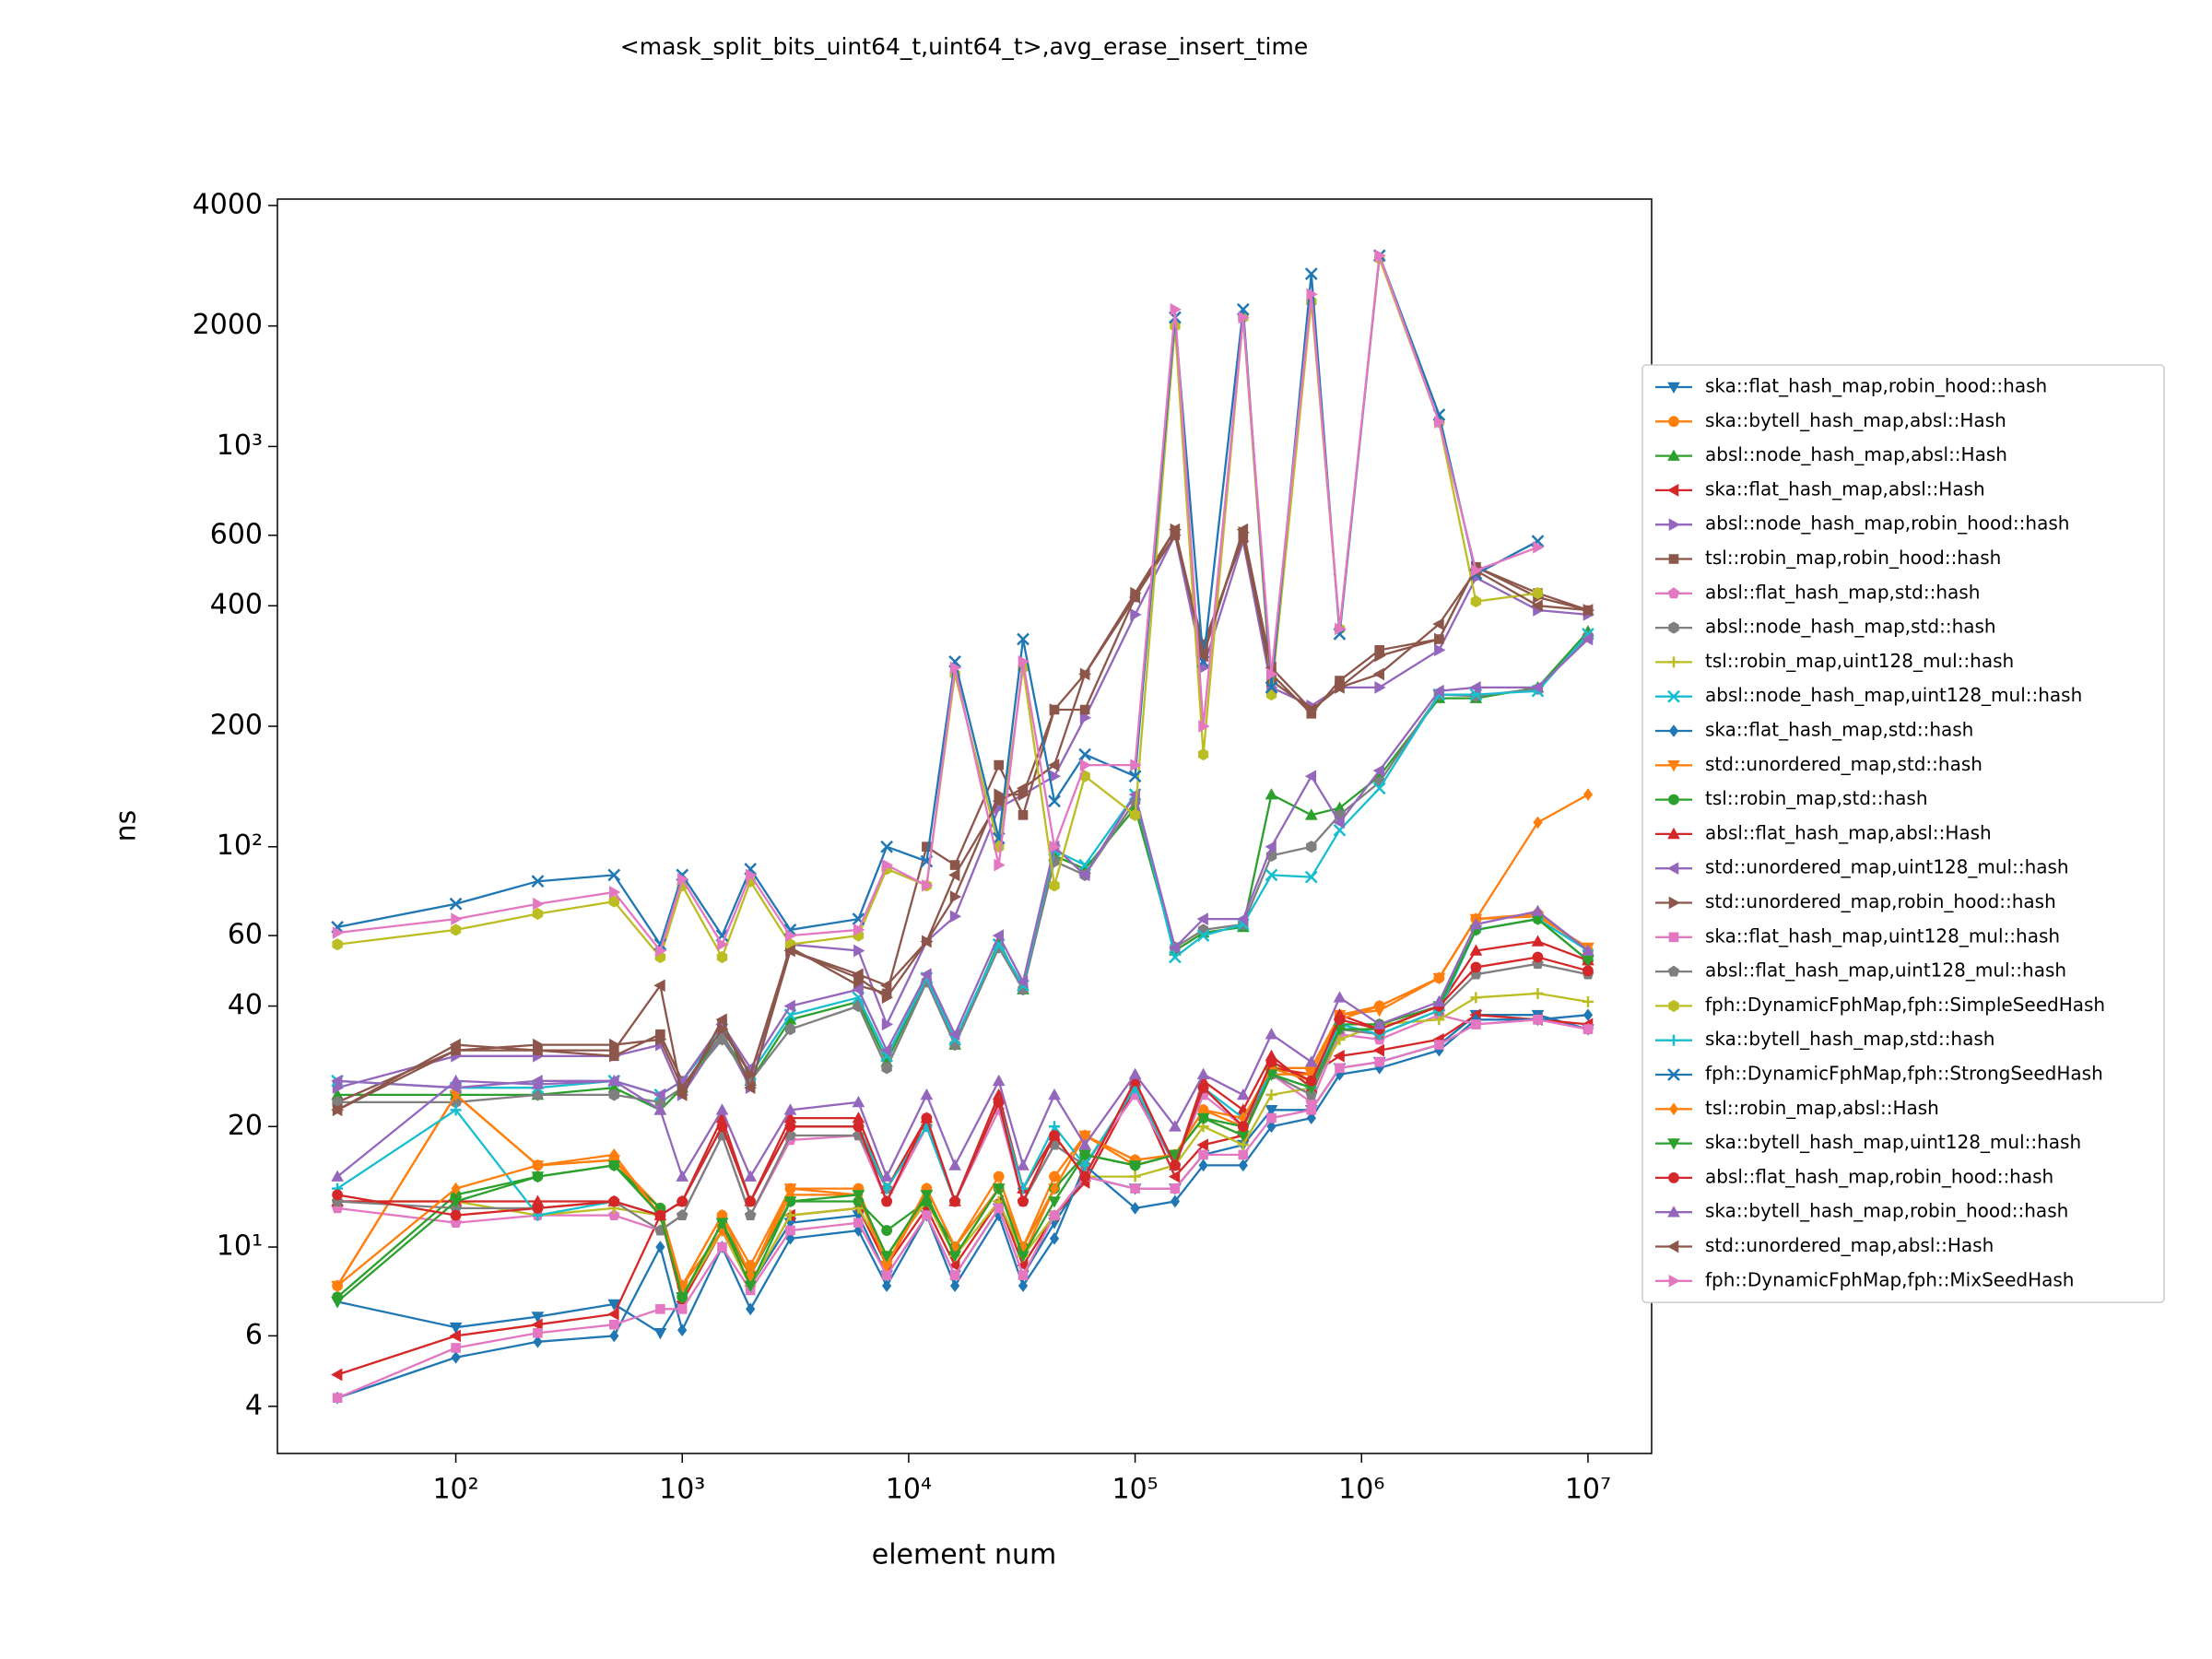 This screenshot has height=1659, width=2212. I want to click on legend-label: std::unordered_map,uint128_mul::hash, so click(1887, 867).